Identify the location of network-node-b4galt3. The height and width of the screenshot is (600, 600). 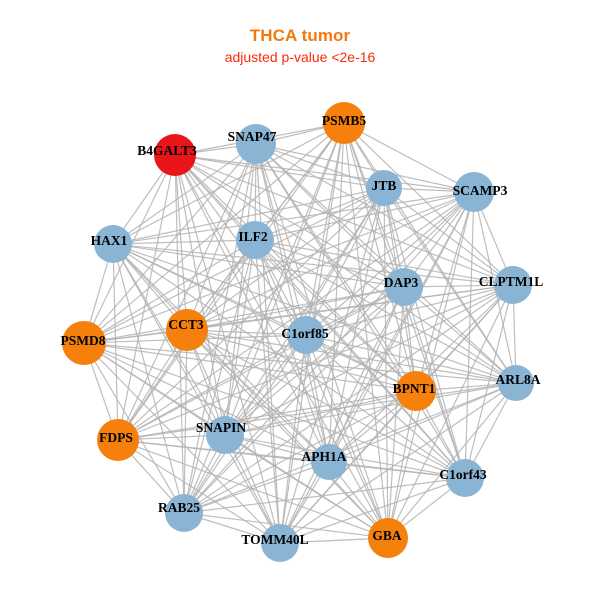
(175, 155).